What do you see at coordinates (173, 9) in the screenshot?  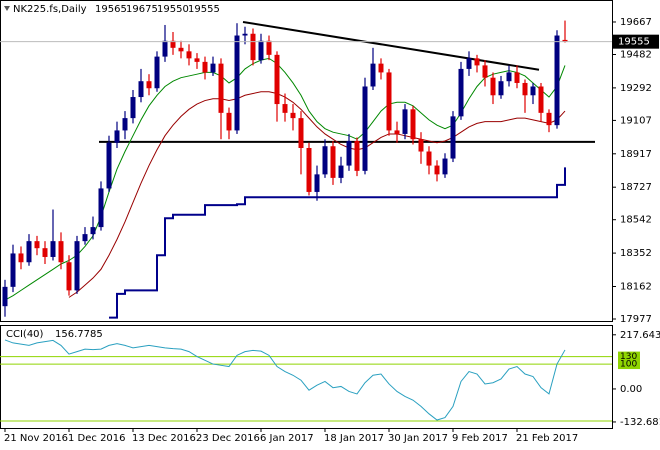 I see `header-low: 19550` at bounding box center [173, 9].